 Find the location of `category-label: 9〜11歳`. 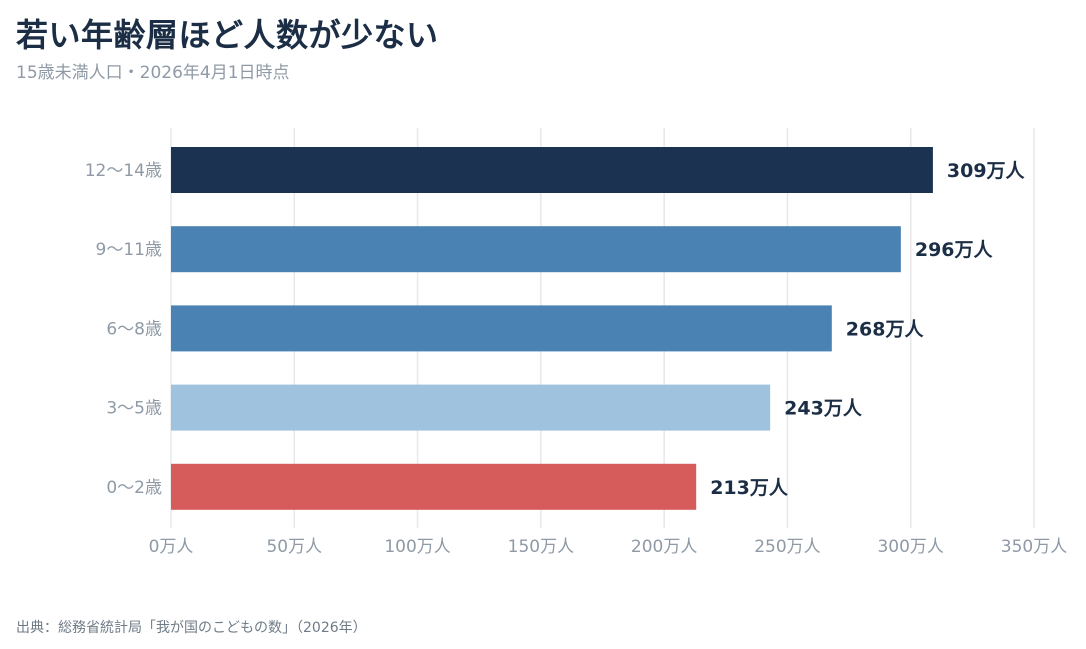

category-label: 9〜11歳 is located at coordinates (129, 250).